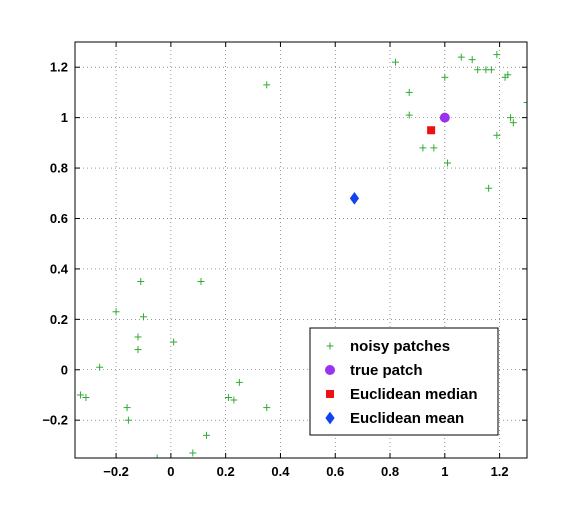 This screenshot has width=581, height=515. Describe the element at coordinates (444, 117) in the screenshot. I see `true-patch-point` at that location.